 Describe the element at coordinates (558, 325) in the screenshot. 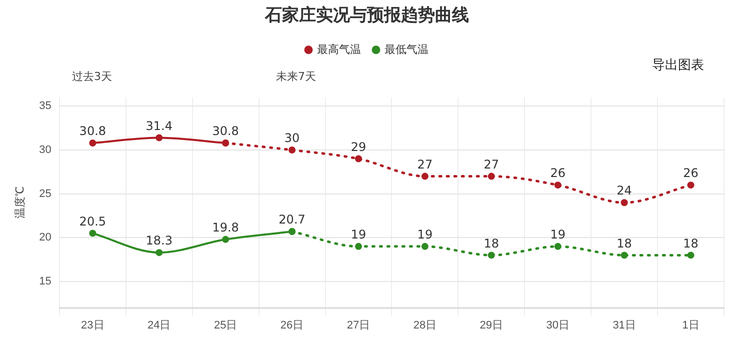

I see `x-tick-label: 30日` at that location.